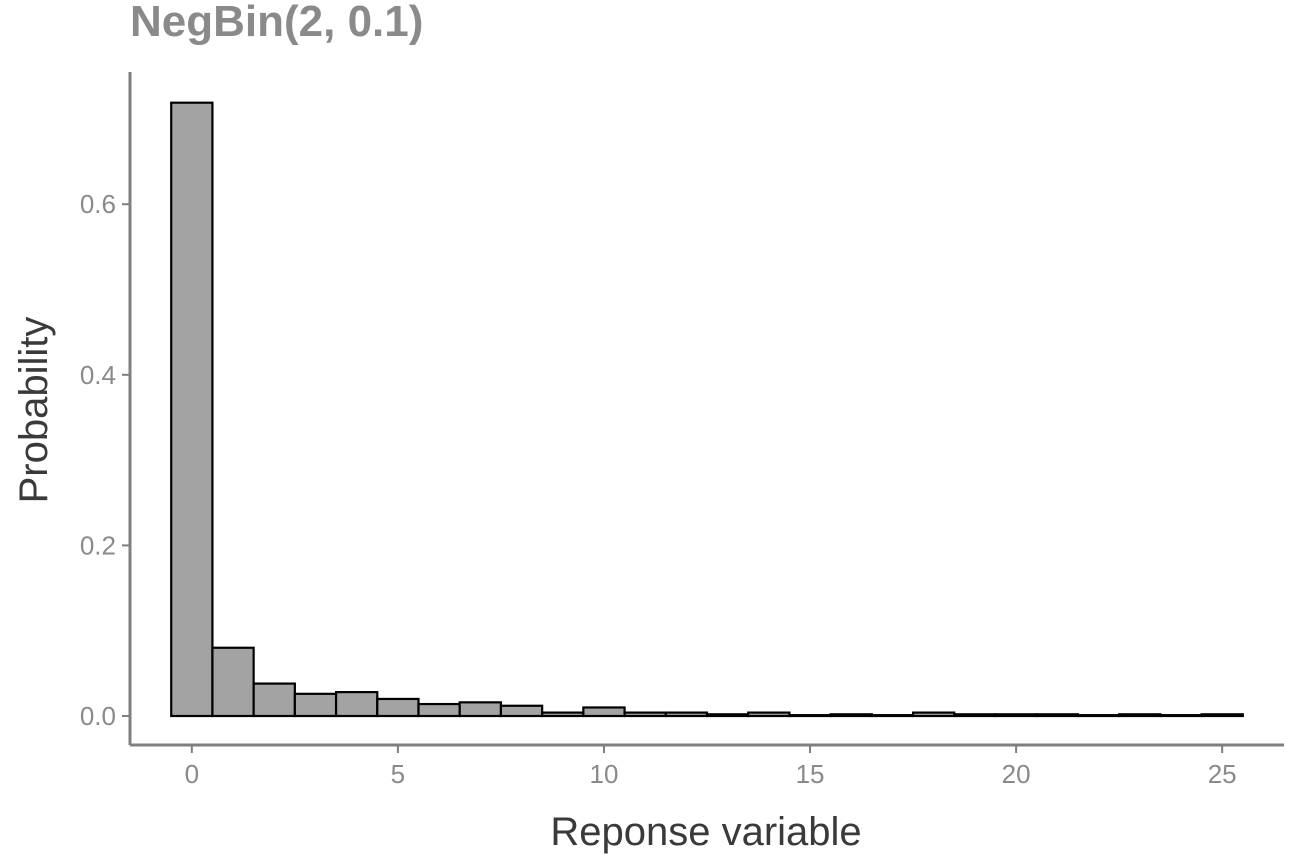 The image size is (1296, 864). What do you see at coordinates (705, 832) in the screenshot?
I see `x-axis-title: Reponse variable` at bounding box center [705, 832].